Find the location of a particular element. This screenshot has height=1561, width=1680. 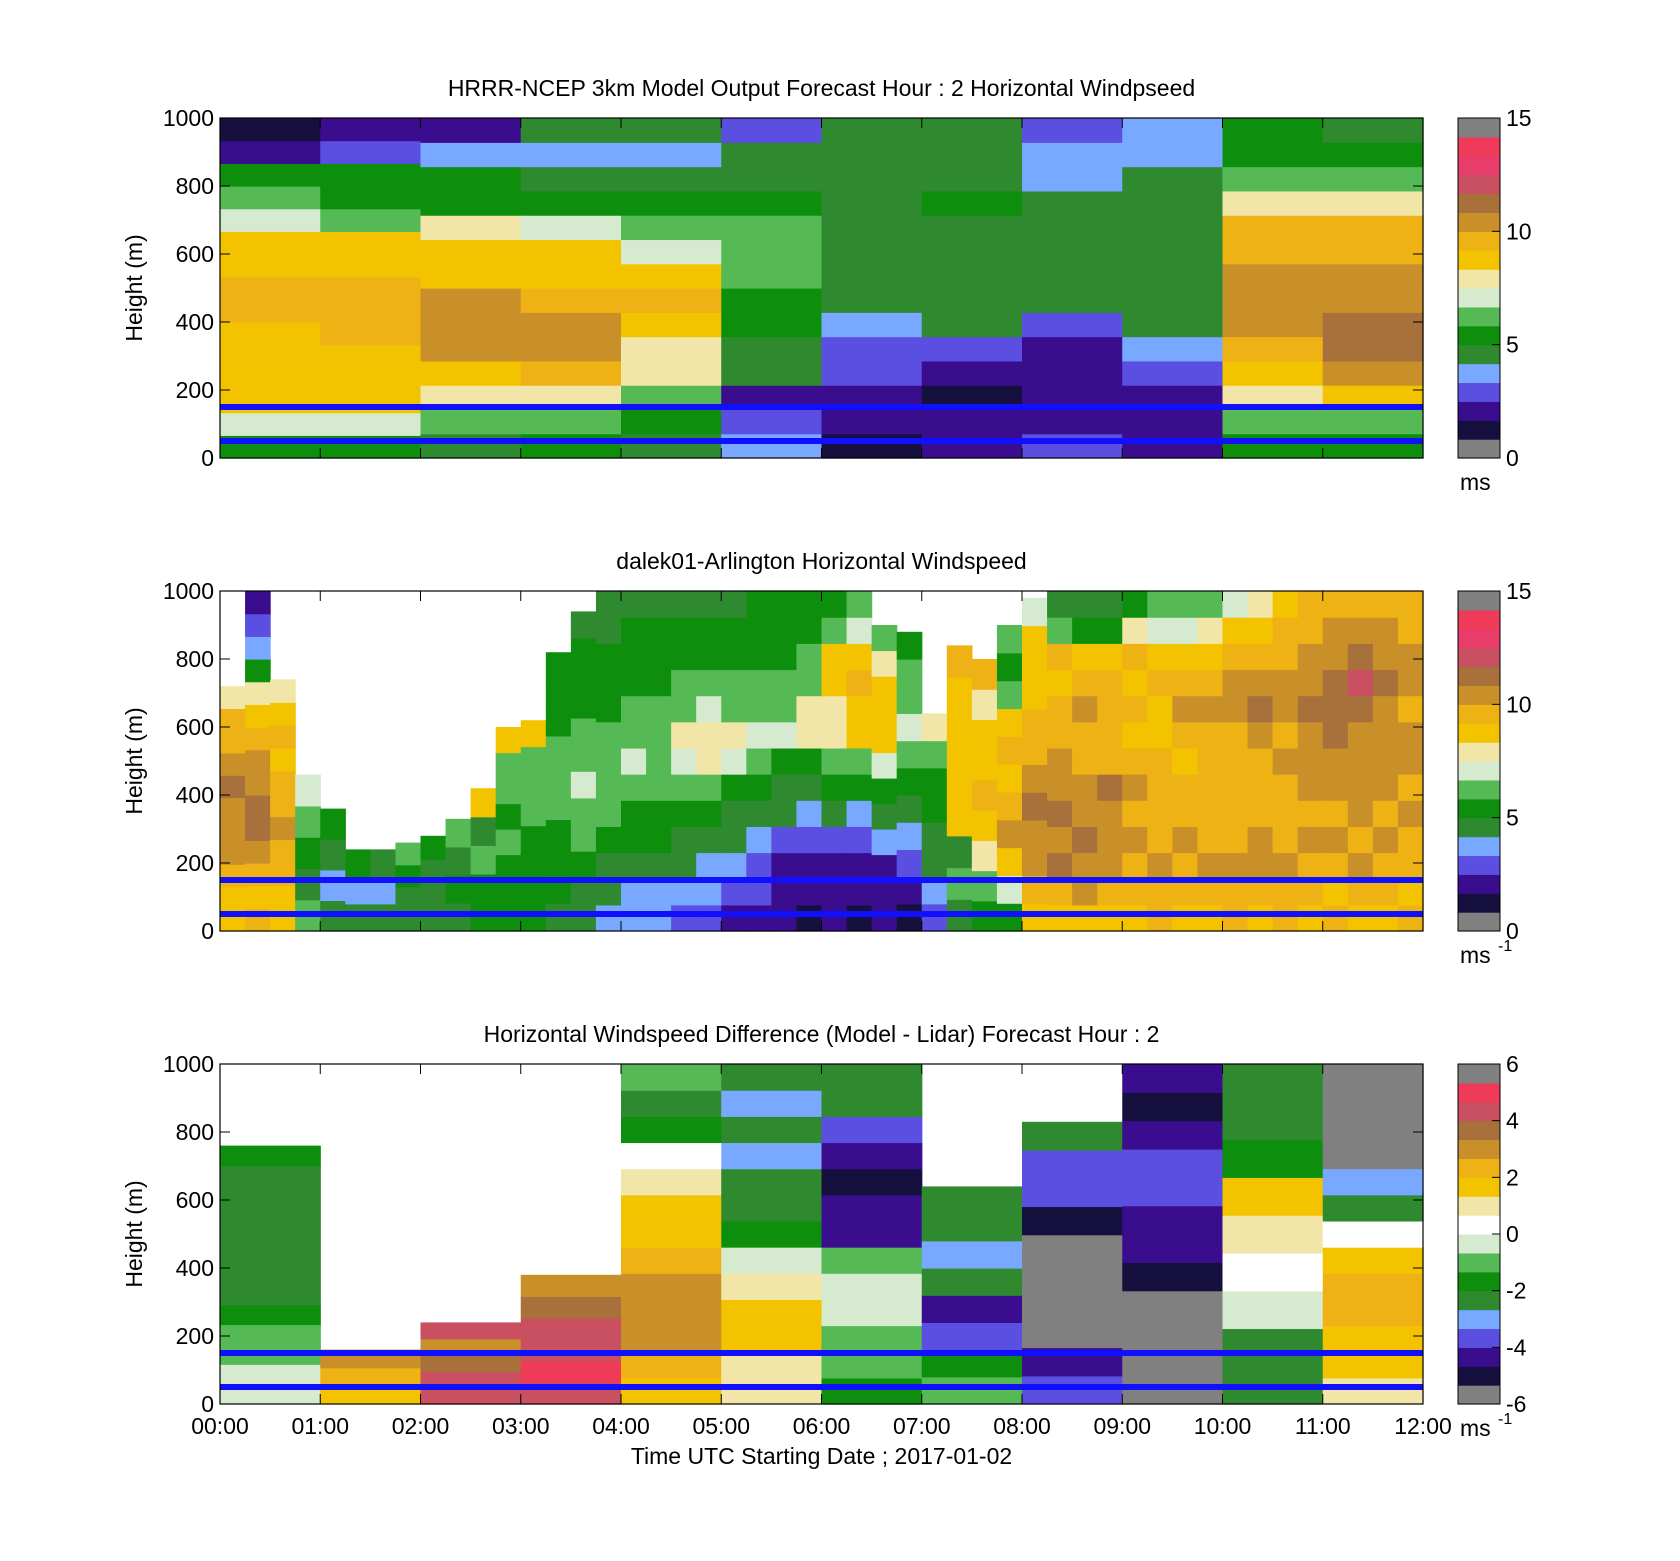

colorbar-tick-label: 4 is located at coordinates (1512, 1121).